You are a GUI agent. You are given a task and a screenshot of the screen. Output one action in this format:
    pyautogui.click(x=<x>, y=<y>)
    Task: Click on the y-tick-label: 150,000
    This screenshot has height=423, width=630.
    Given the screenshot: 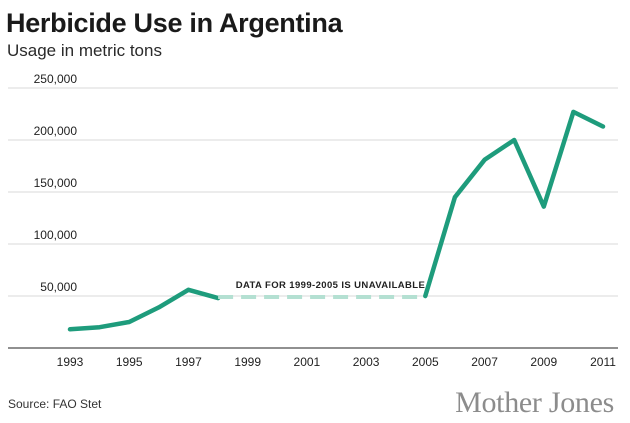 What is the action you would take?
    pyautogui.click(x=56, y=183)
    